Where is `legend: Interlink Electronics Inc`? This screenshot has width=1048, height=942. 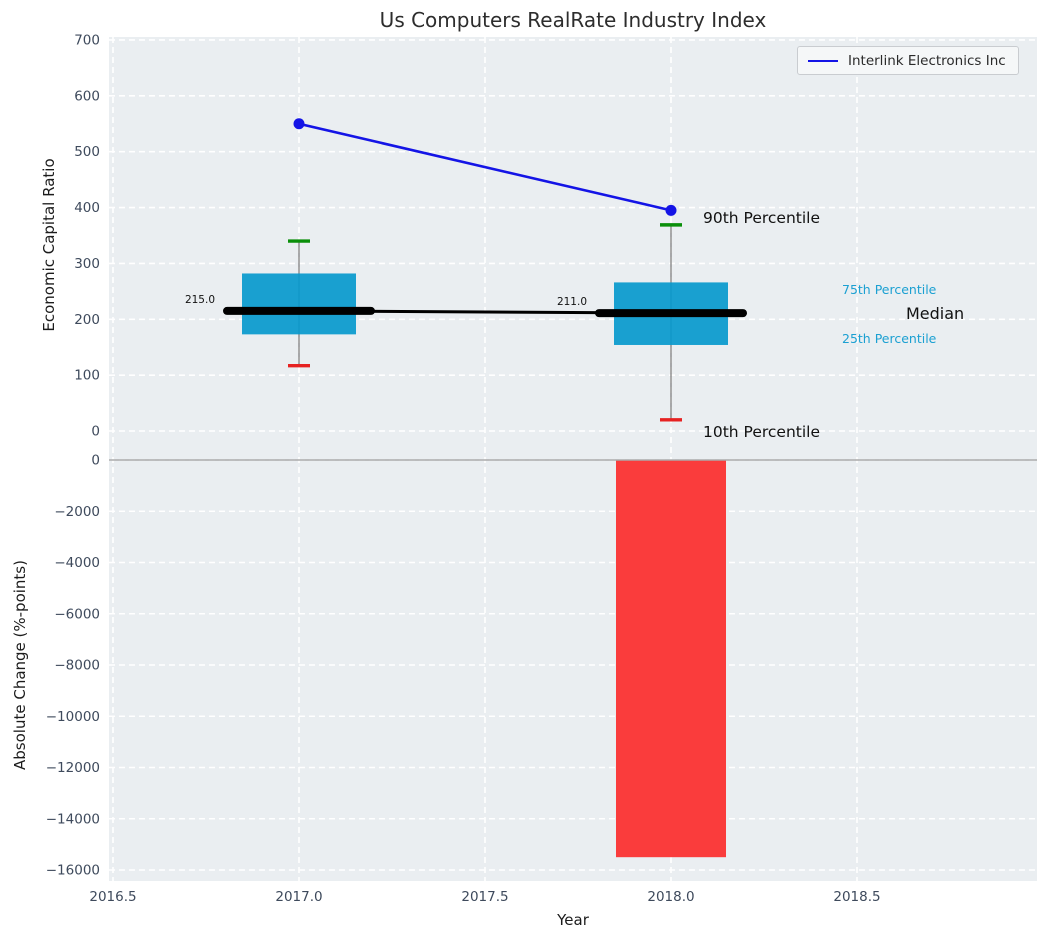 legend: Interlink Electronics Inc is located at coordinates (908, 60).